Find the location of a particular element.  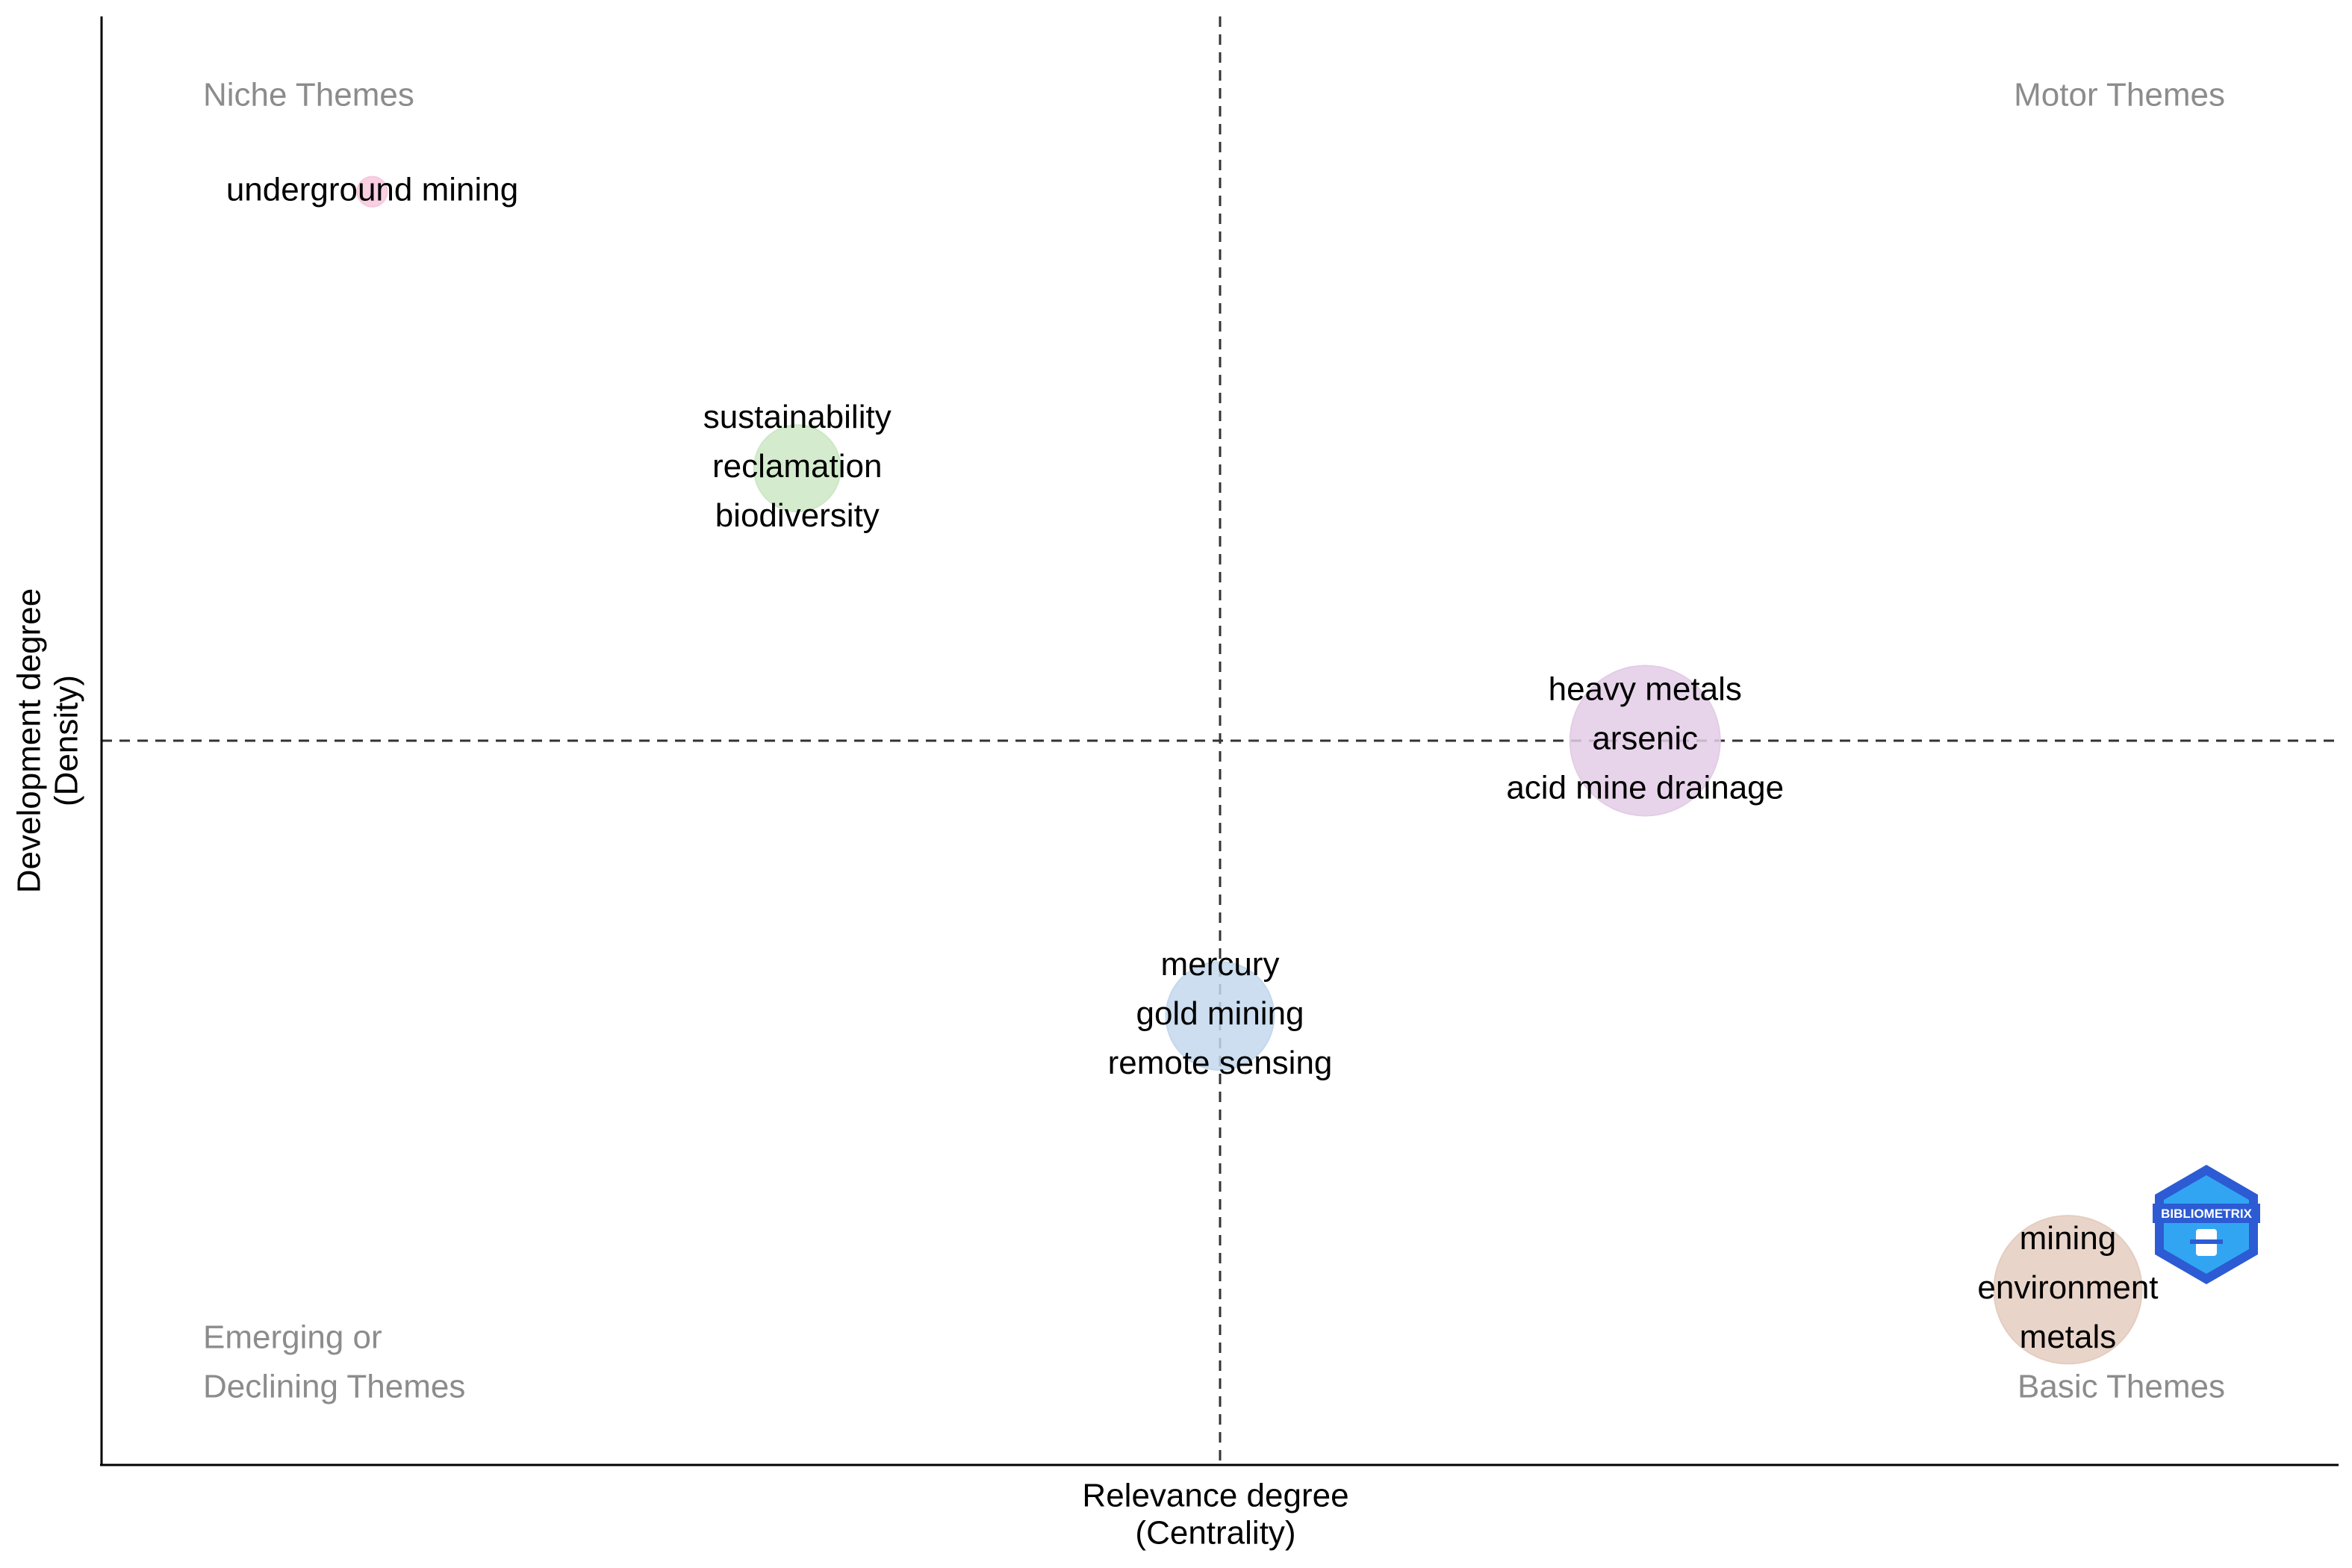

cluster-label: acid mine drainage is located at coordinates (1645, 788).